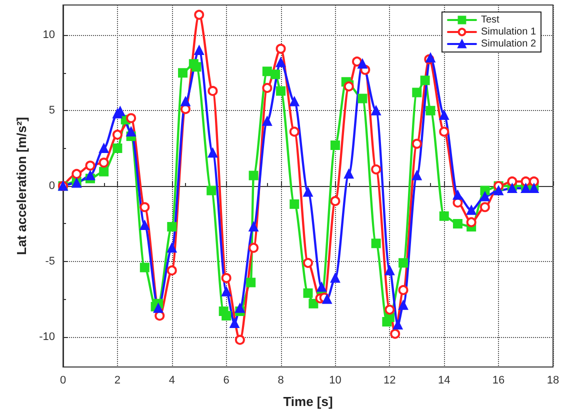 The width and height of the screenshot is (563, 418). Describe the element at coordinates (50, 261) in the screenshot. I see `y-tick-label: -5` at that location.